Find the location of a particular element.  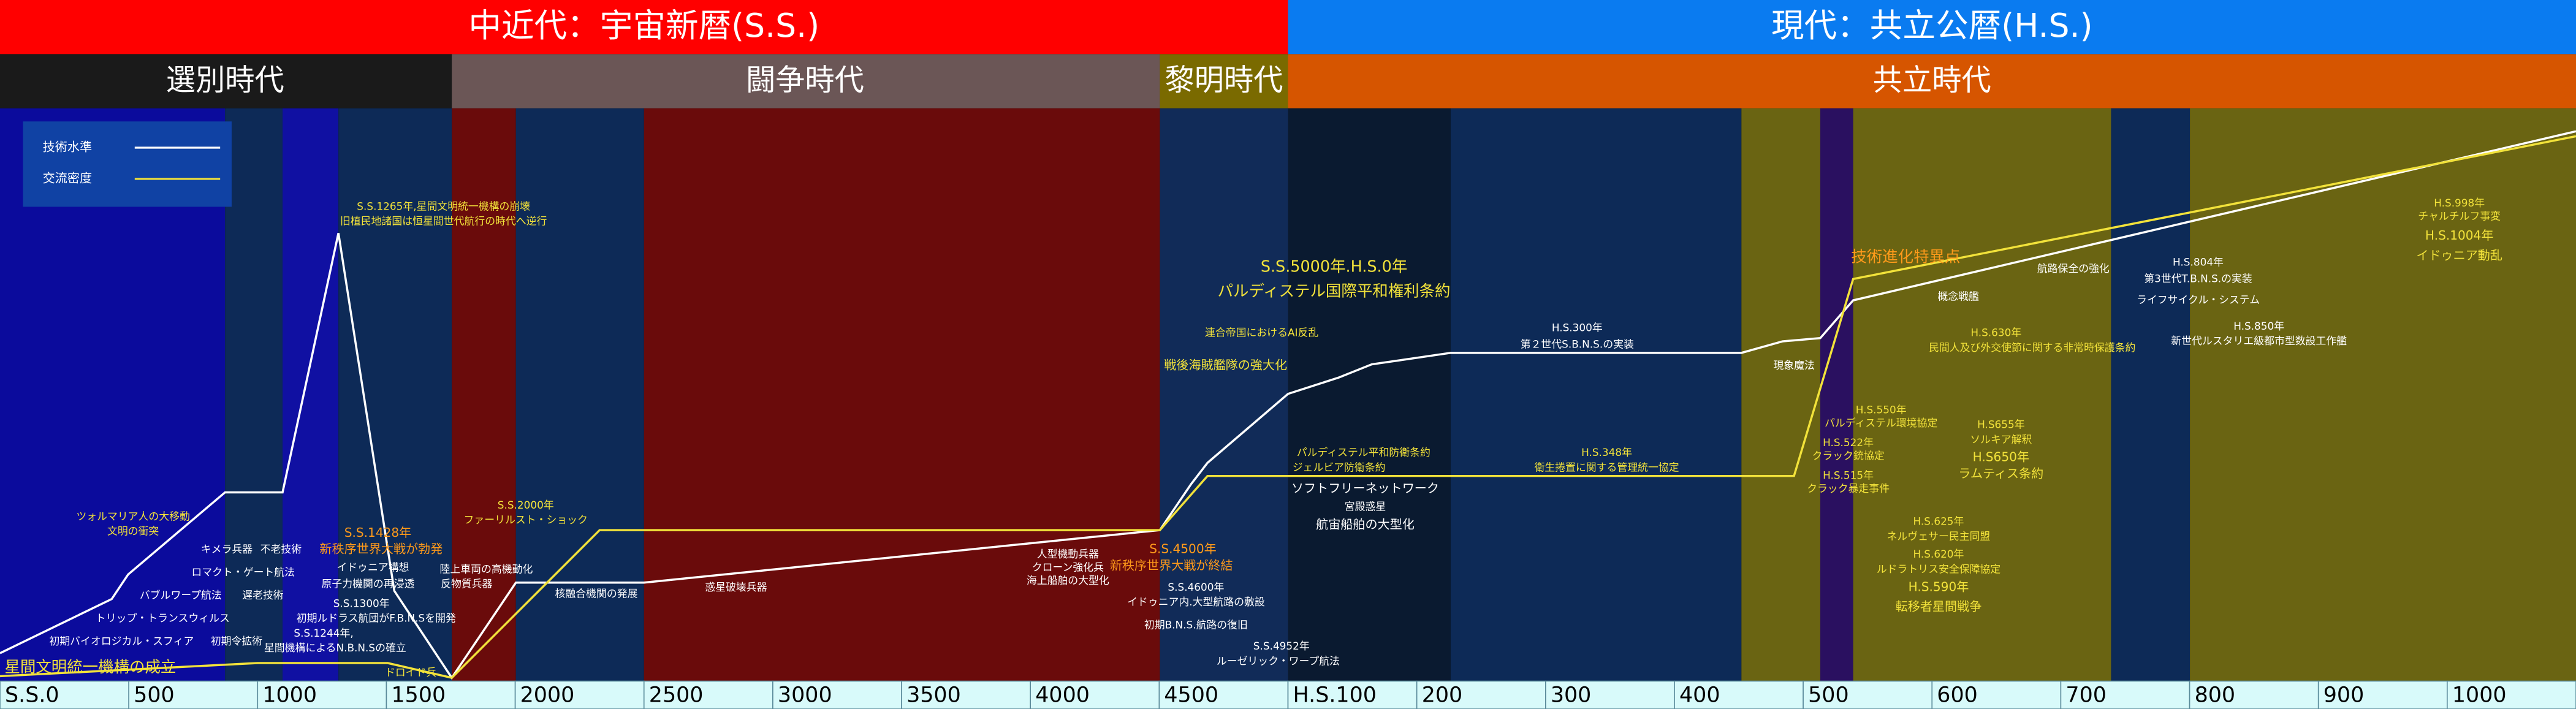

annotation: 戦後海賊艦隊の強大化 is located at coordinates (1225, 365).